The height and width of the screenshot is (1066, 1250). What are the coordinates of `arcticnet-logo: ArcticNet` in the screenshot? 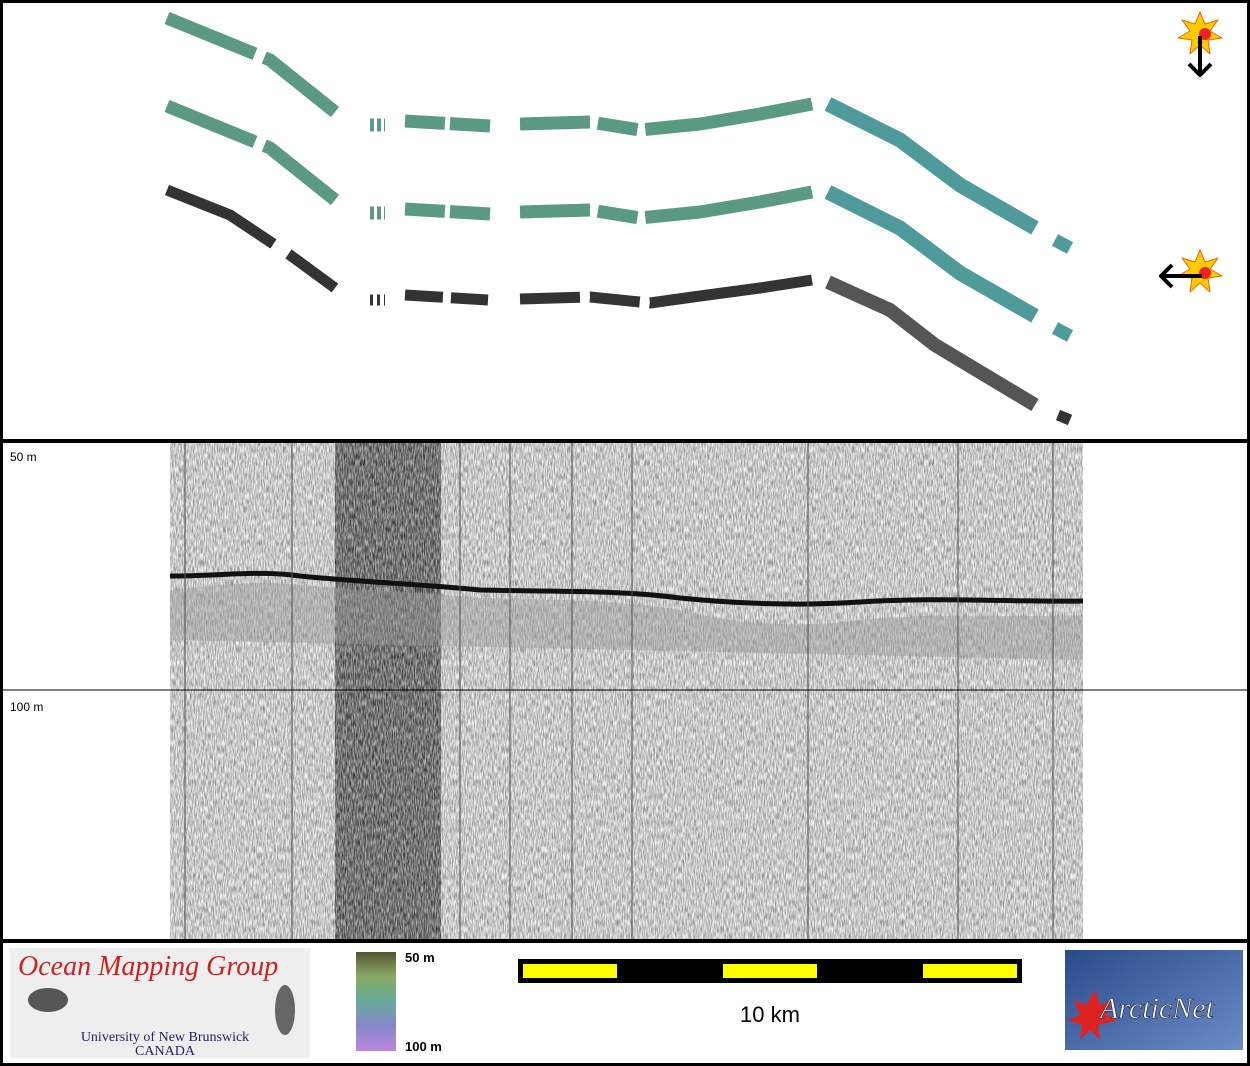 It's located at (1154, 1000).